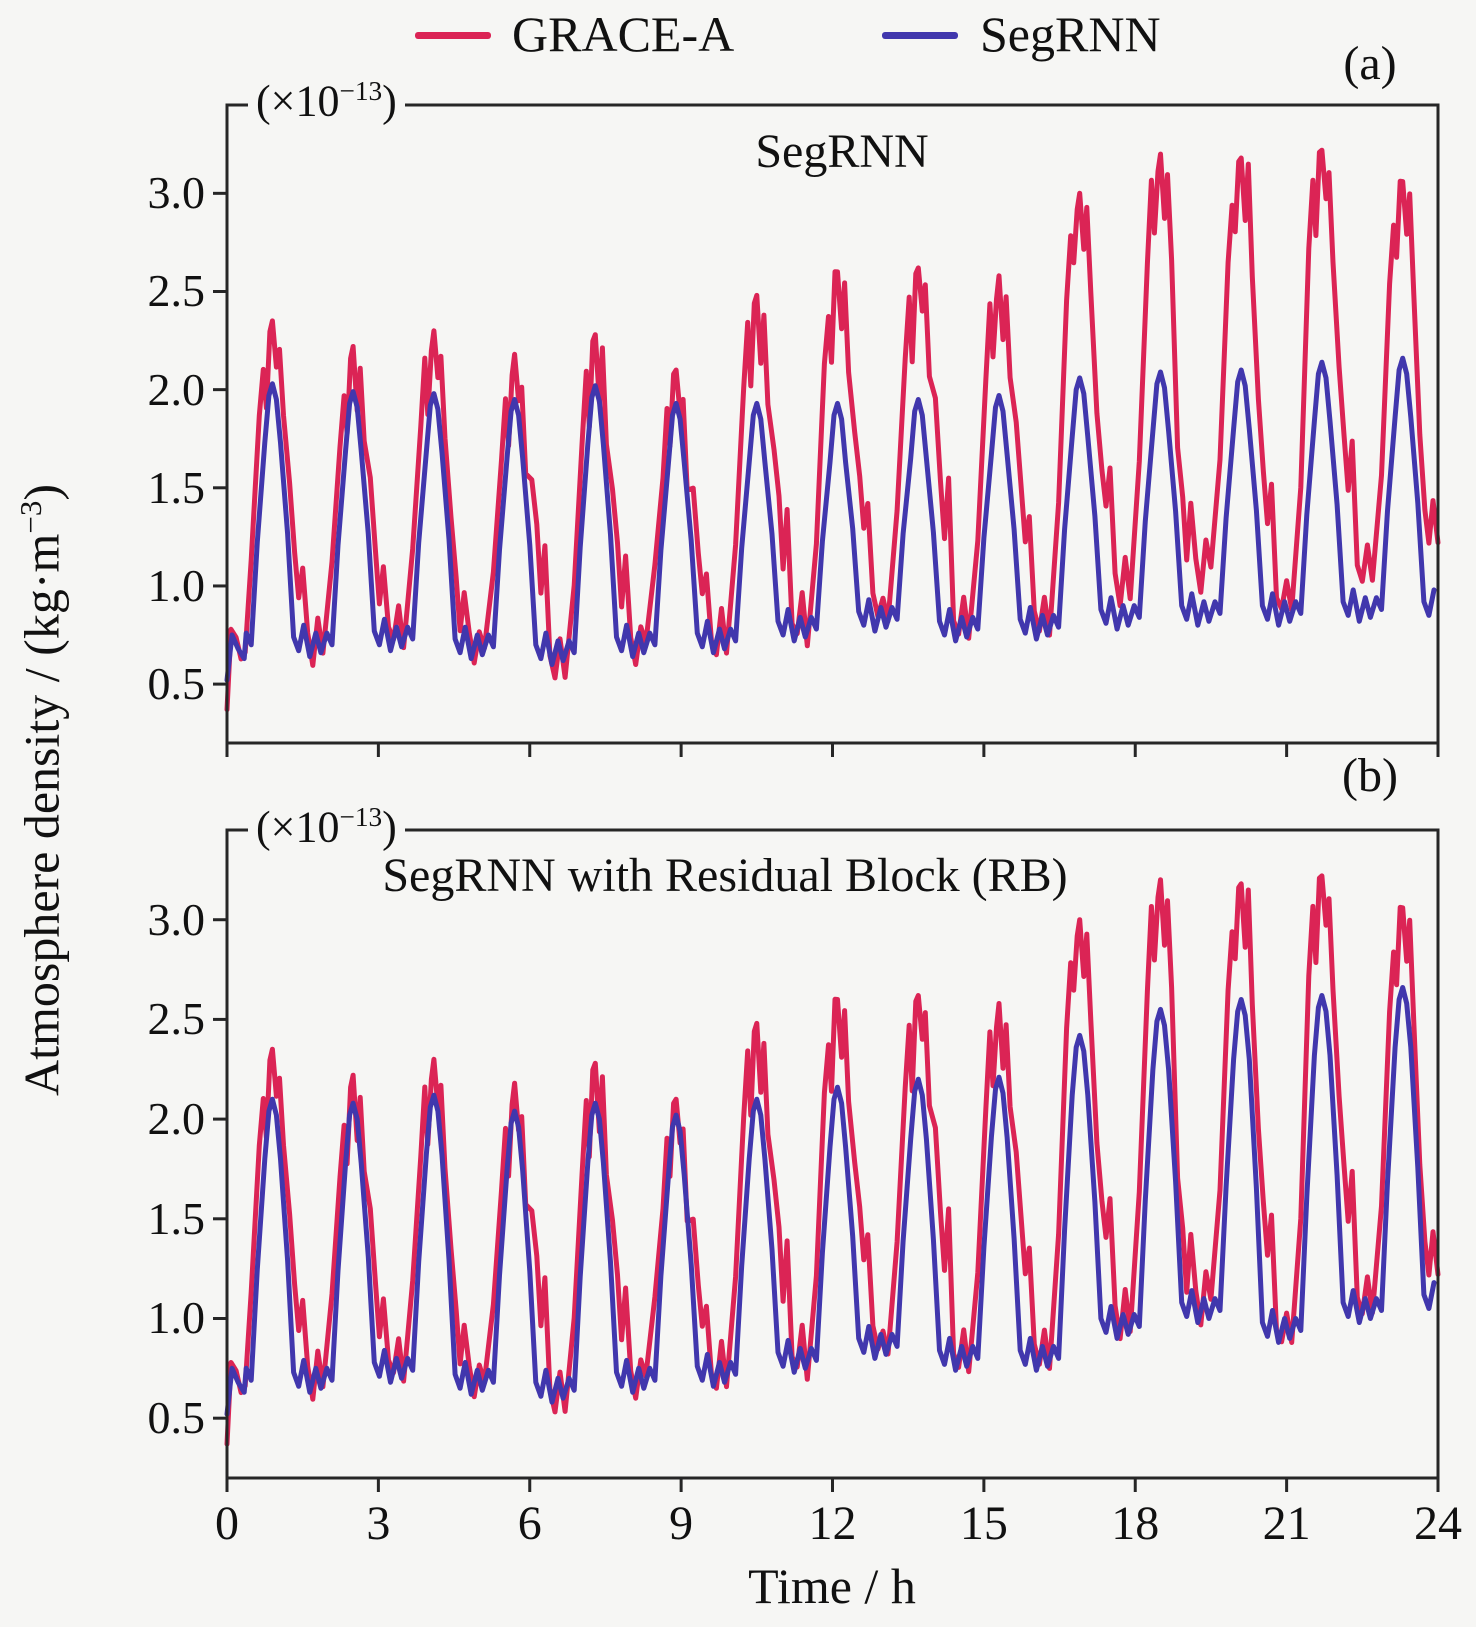 This screenshot has width=1476, height=1627. What do you see at coordinates (326, 828) in the screenshot?
I see `panel-b-scale-label: (×10⁻¹³)` at bounding box center [326, 828].